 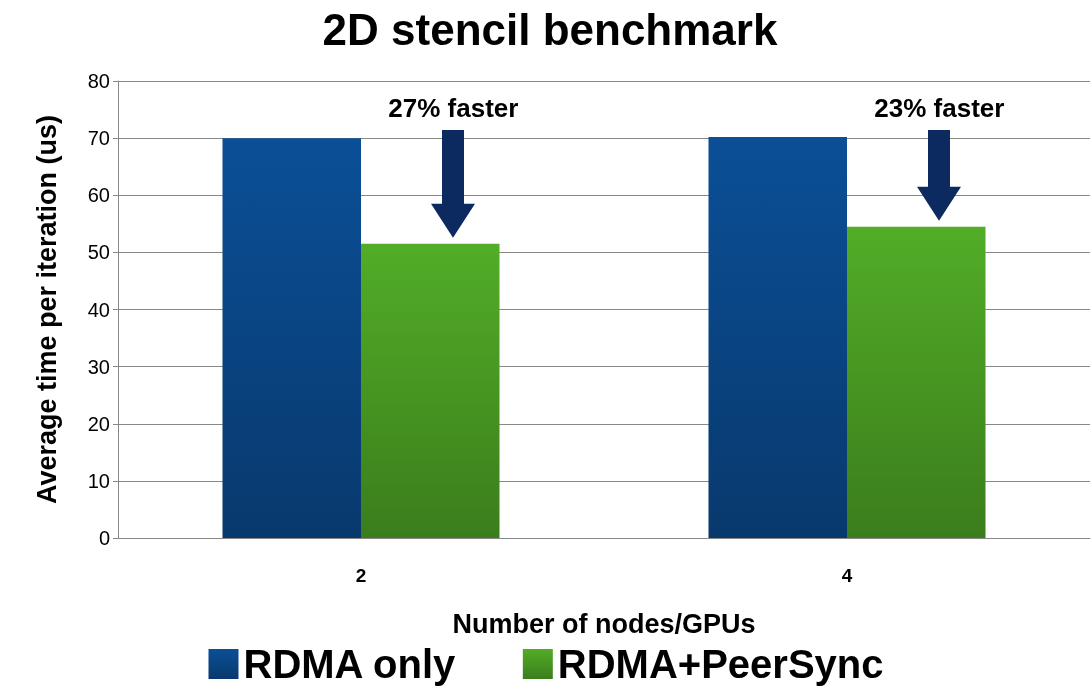 What do you see at coordinates (98, 366) in the screenshot?
I see `y-tick-label: 30` at bounding box center [98, 366].